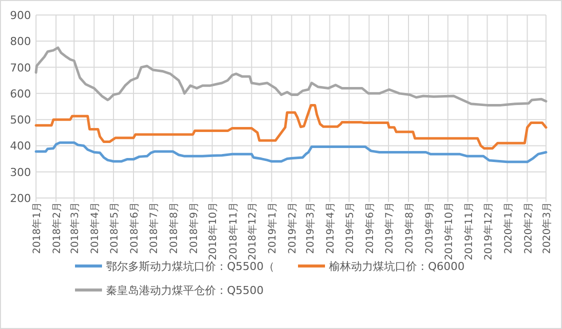 The width and height of the screenshot is (562, 329). What do you see at coordinates (292, 228) in the screenshot?
I see `x-tick-label: 2019年2月` at bounding box center [292, 228].